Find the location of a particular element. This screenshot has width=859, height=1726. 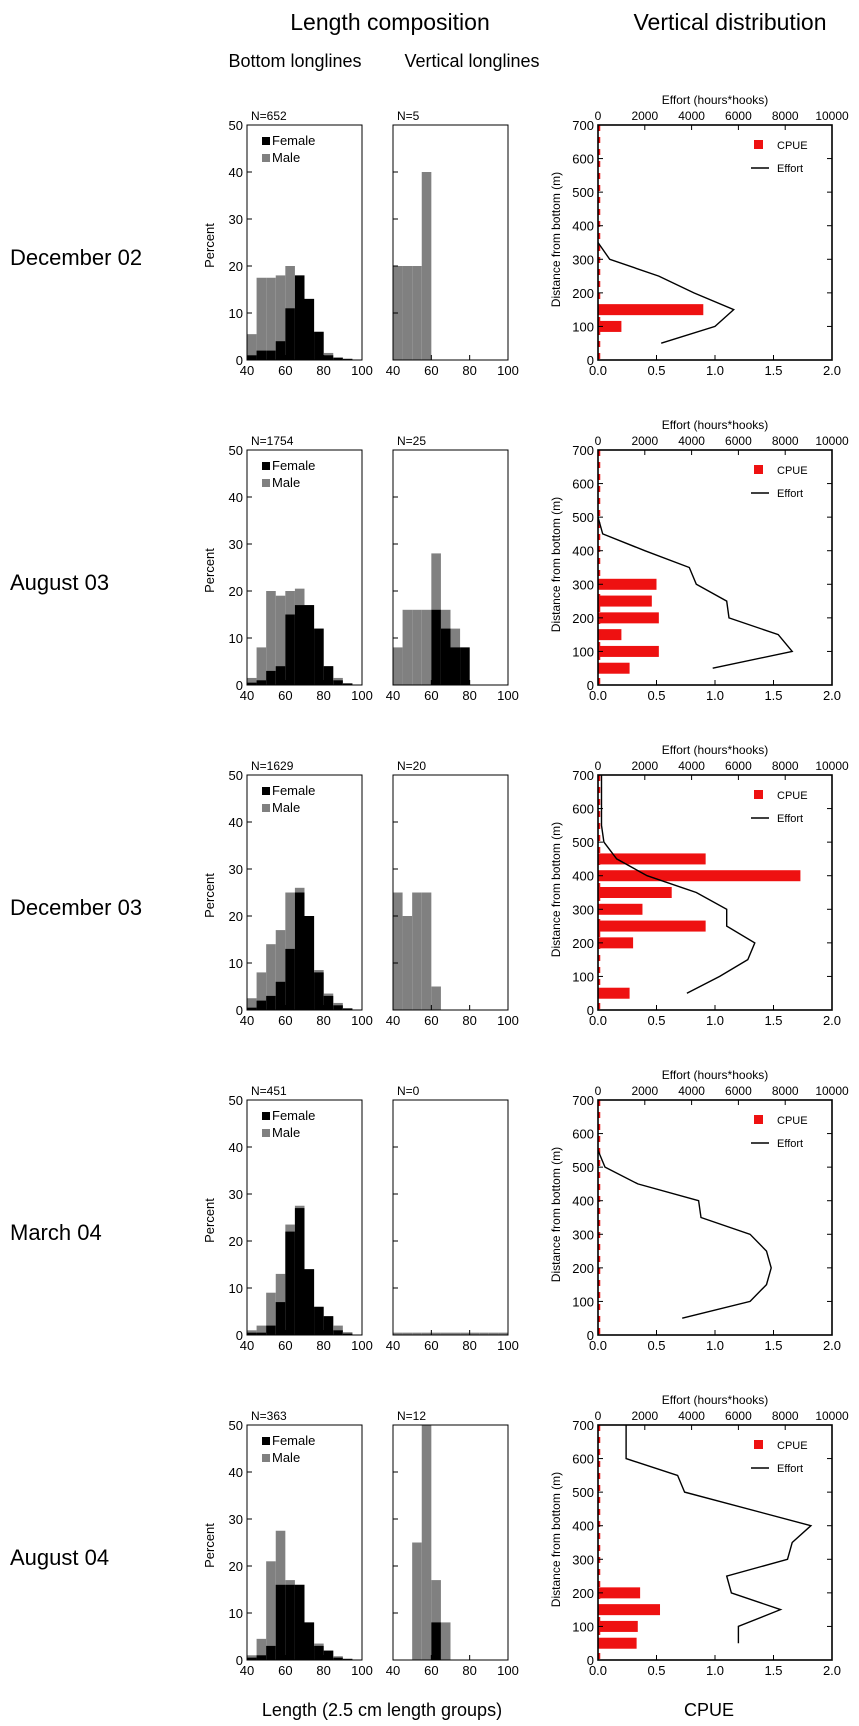

vertical-longline-histogram: N=12 40 60 80 100 is located at coordinates (452, 1543).